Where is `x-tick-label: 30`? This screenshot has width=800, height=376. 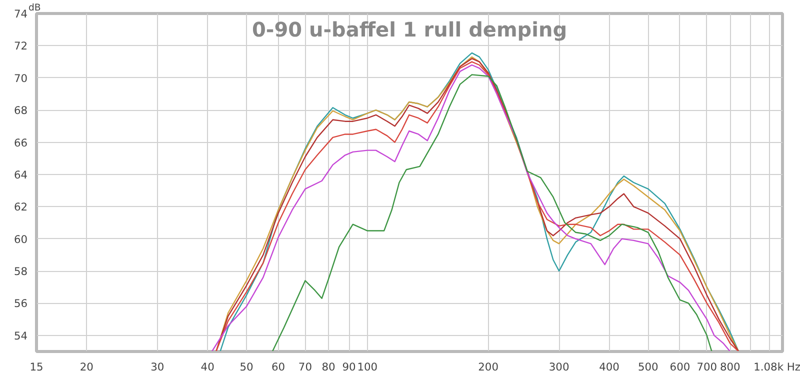 x-tick-label: 30 is located at coordinates (157, 367).